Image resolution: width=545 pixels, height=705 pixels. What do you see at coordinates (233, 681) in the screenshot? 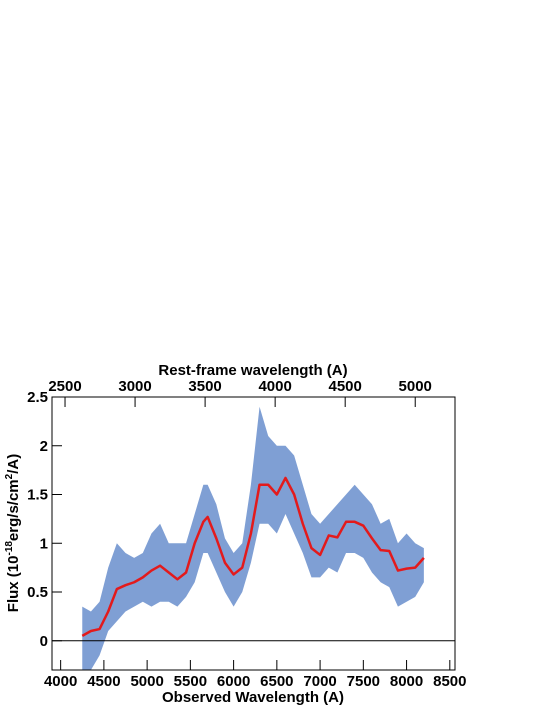
I see `x-tick-label: 6000` at bounding box center [233, 681].